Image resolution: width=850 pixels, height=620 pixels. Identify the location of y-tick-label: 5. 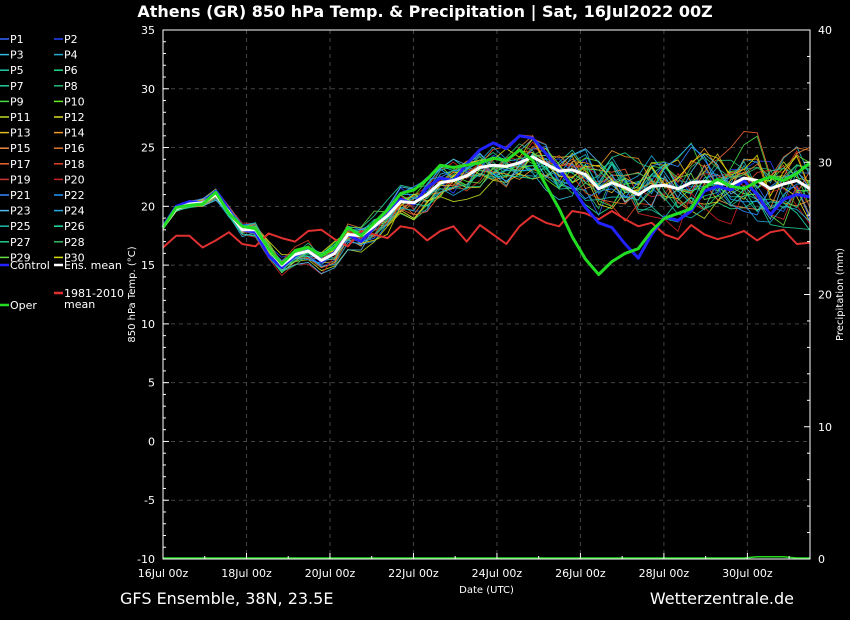
(151, 383).